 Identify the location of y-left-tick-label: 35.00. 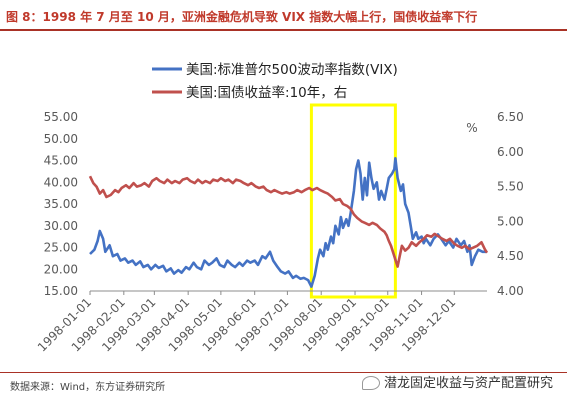
(61, 204).